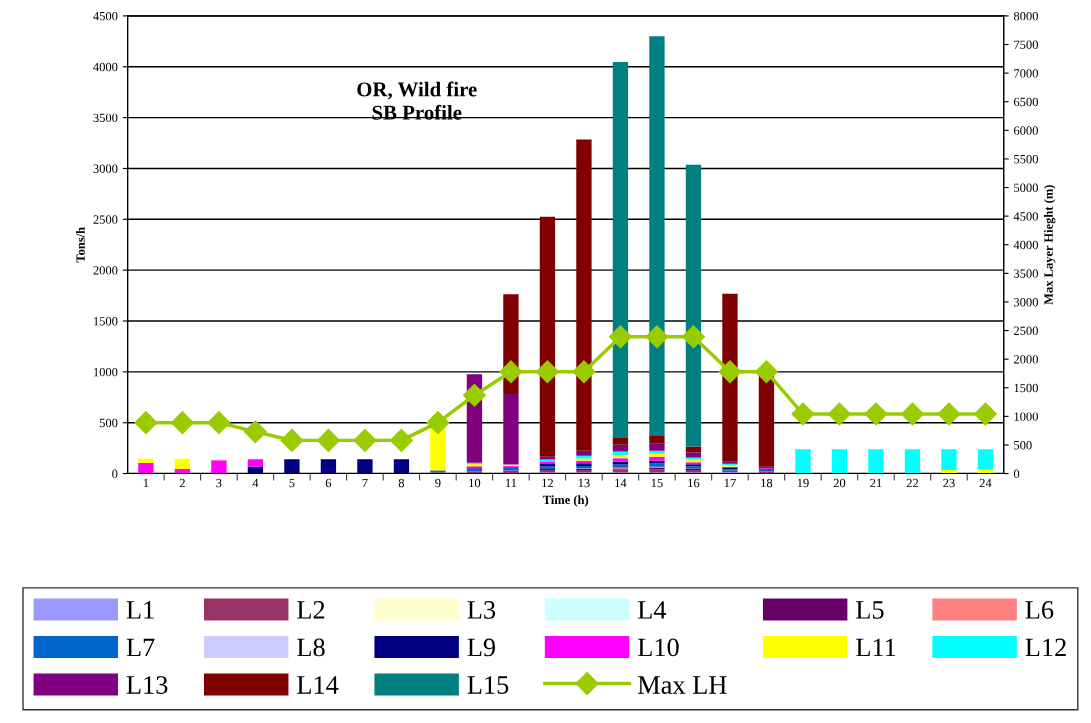  Describe the element at coordinates (255, 483) in the screenshot. I see `x-tick-label: 4` at that location.